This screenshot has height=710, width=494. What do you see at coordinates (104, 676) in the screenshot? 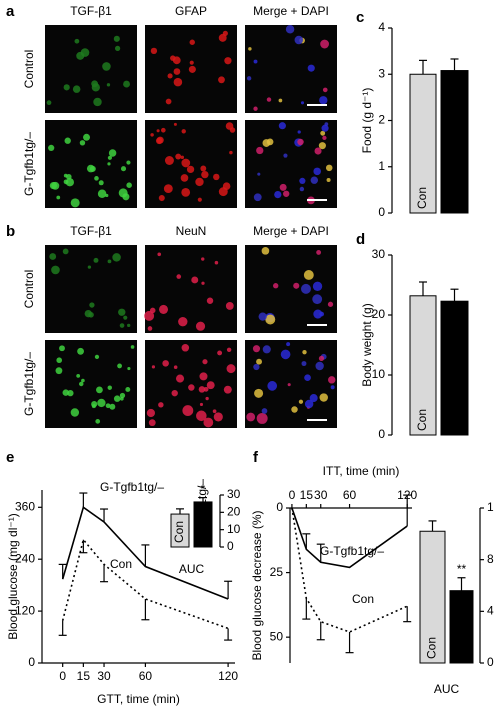
I see `x-tick-label: 30` at bounding box center [104, 676].